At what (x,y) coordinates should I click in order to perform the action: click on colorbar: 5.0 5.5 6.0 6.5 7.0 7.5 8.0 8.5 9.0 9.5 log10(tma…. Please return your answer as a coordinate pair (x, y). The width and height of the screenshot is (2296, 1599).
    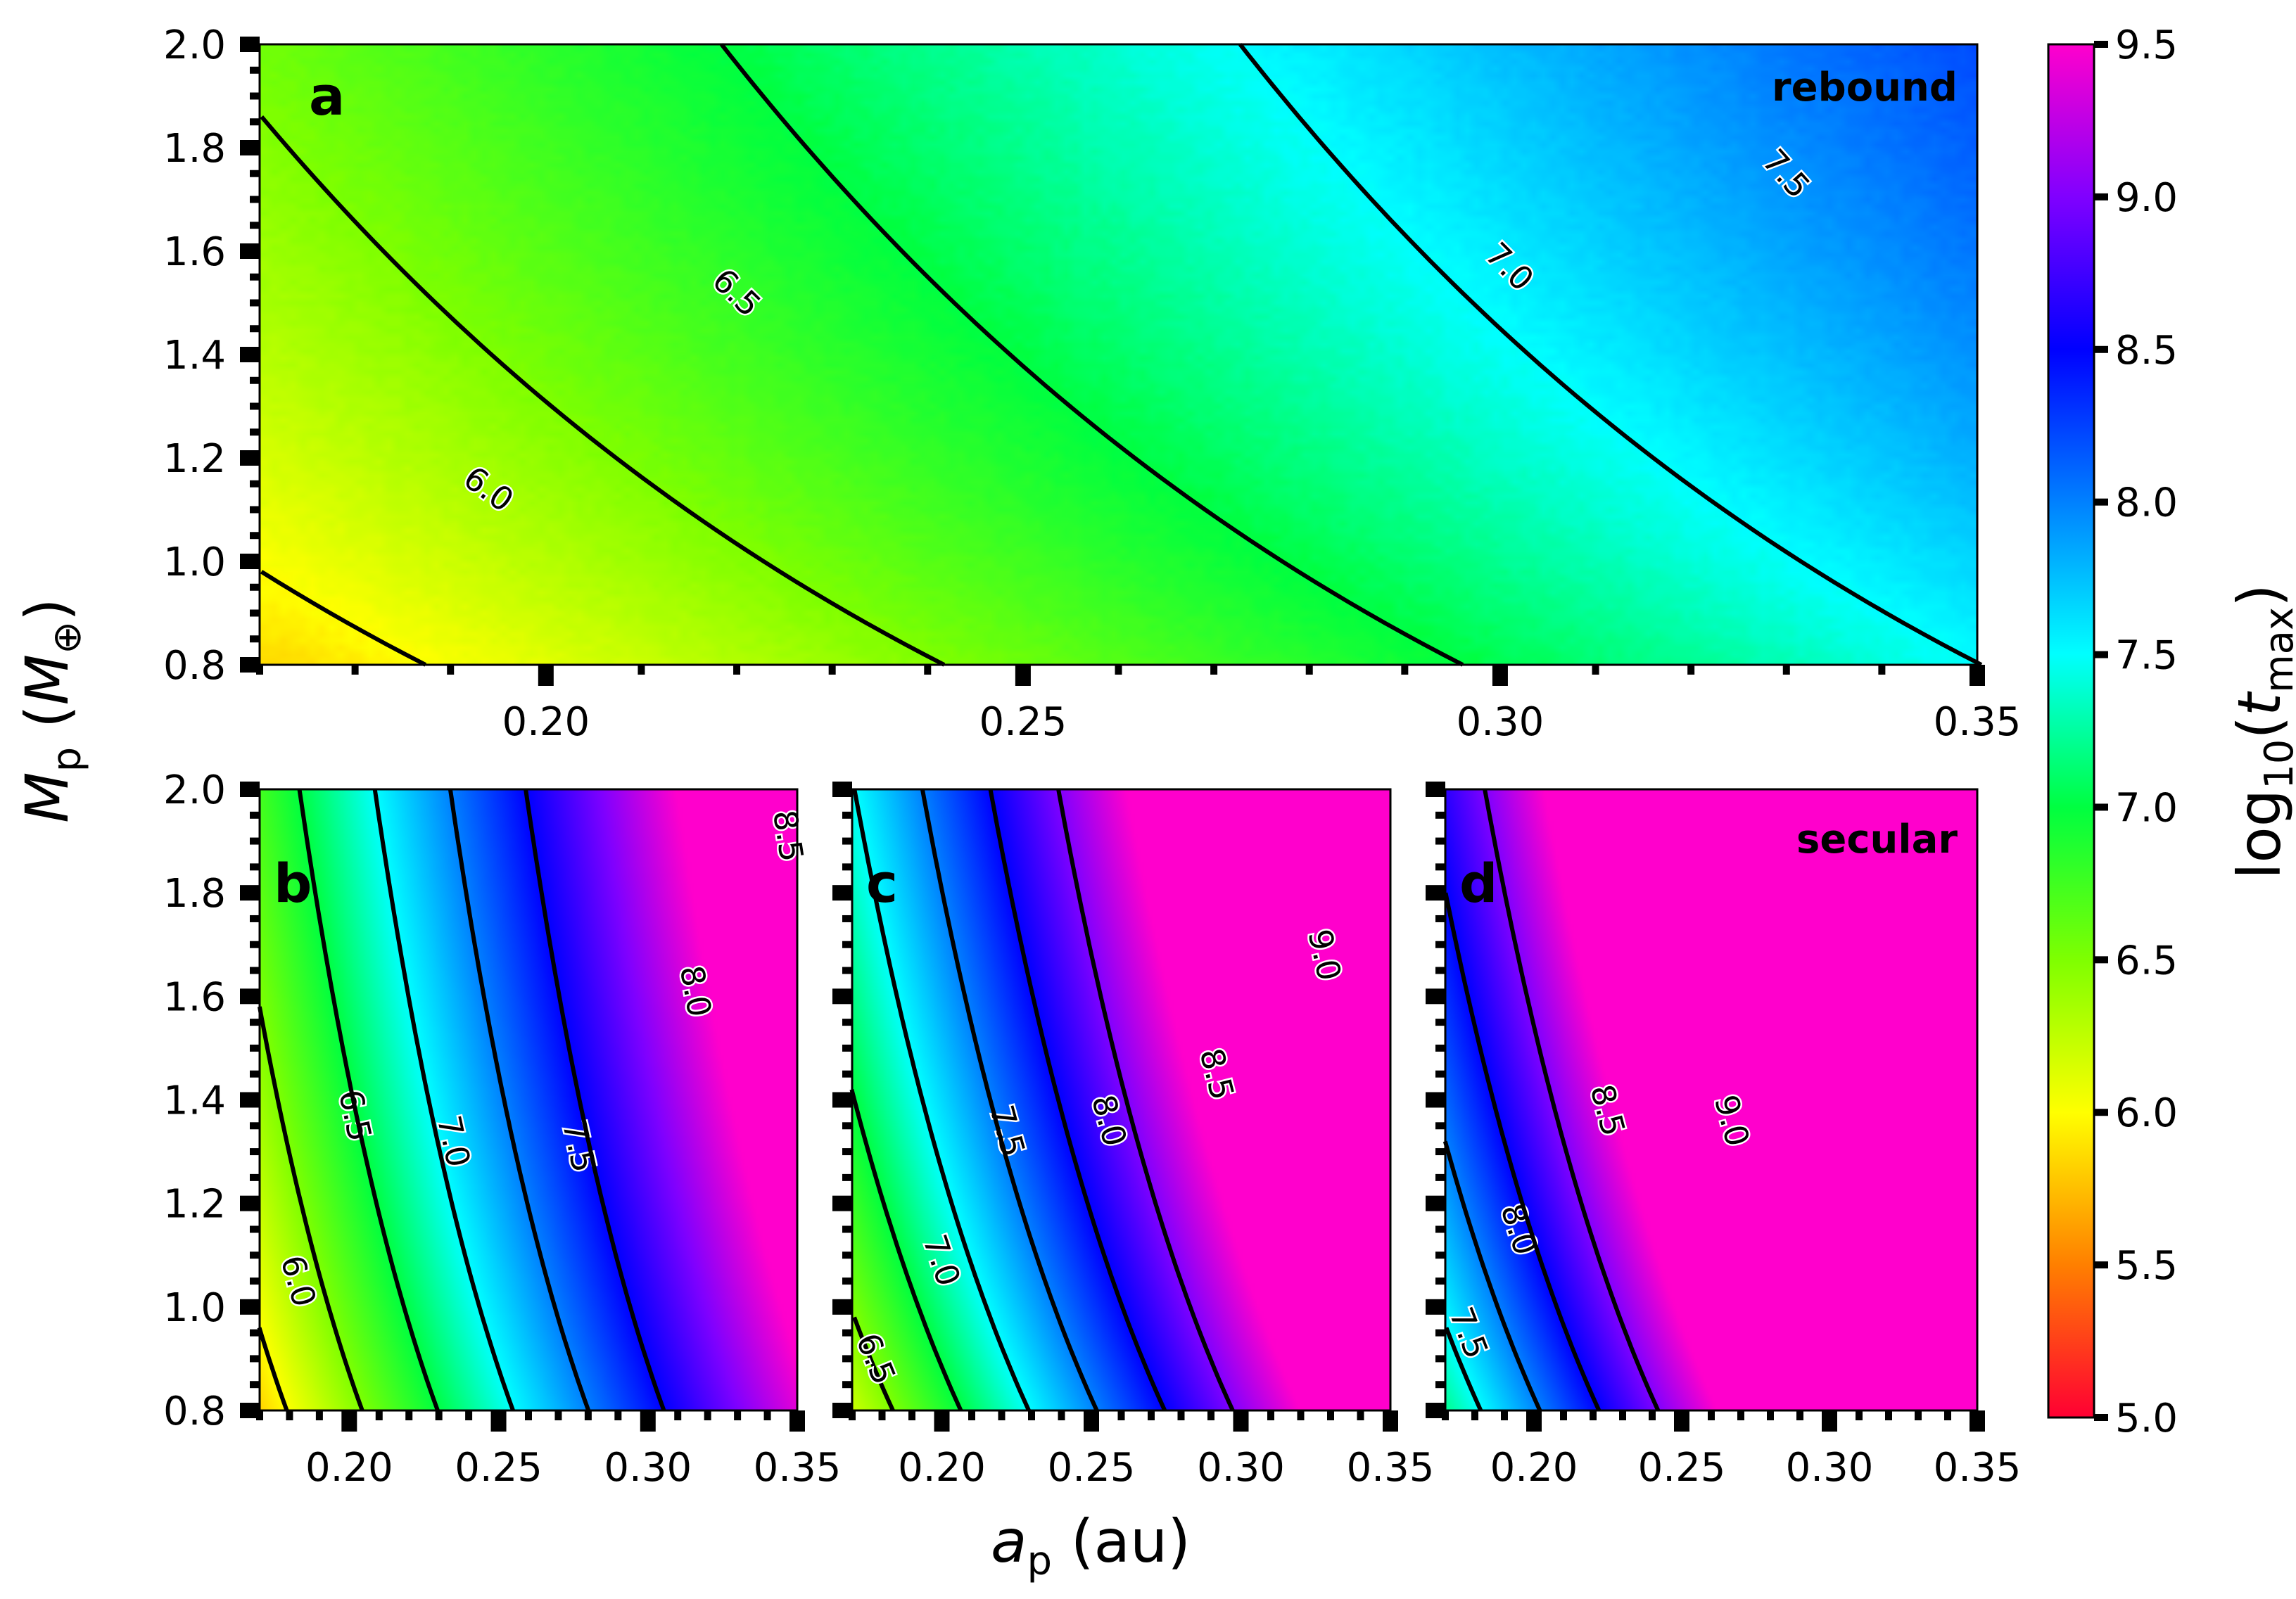
    Looking at the image, I should click on (2171, 732).